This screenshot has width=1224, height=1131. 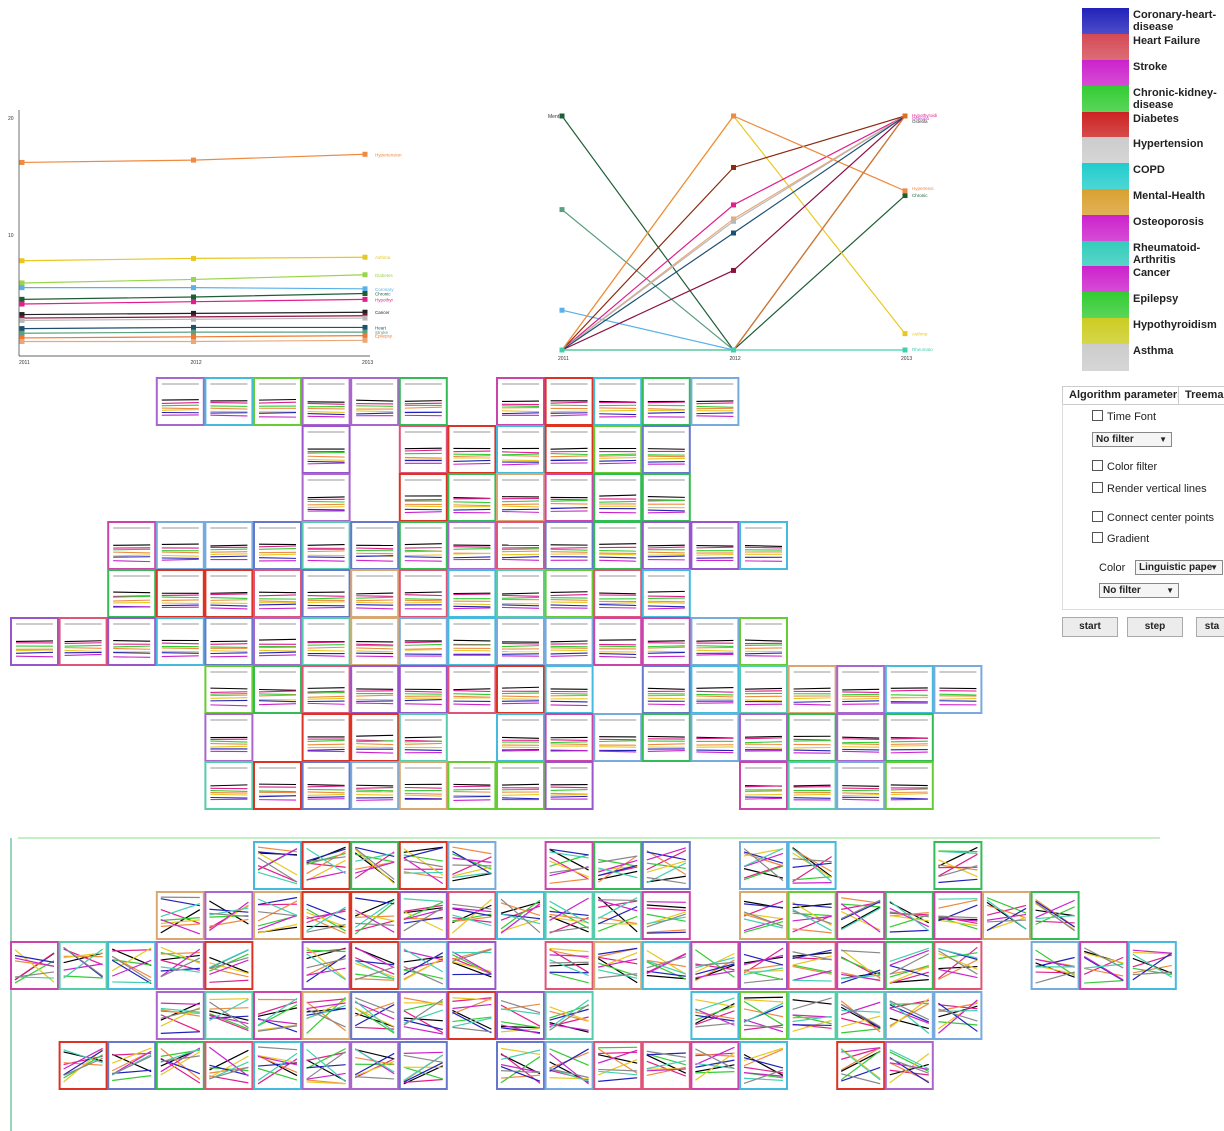 I want to click on connect-center-points-checkbox: Connect center points, so click(x=1153, y=517).